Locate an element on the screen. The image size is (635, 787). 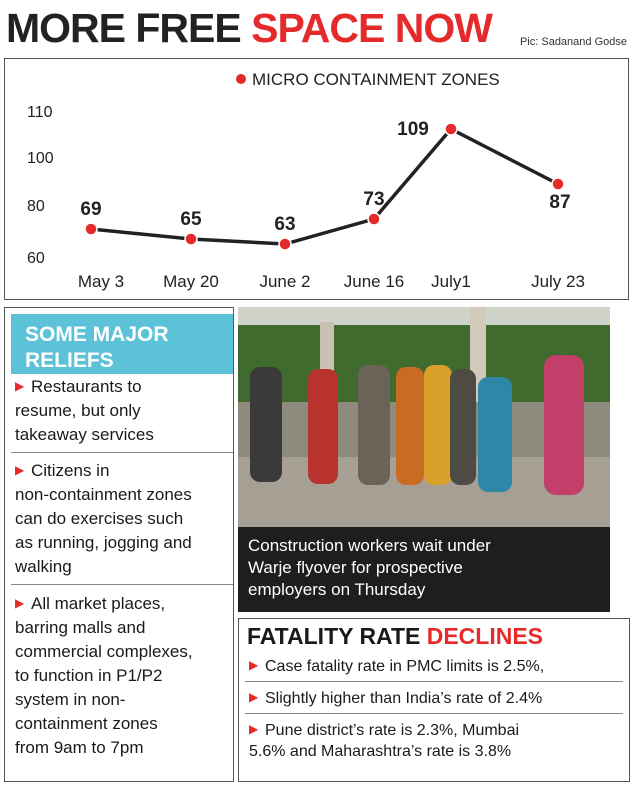
legend-label: MICRO CONTAINMENT ZONES is located at coordinates (376, 79).